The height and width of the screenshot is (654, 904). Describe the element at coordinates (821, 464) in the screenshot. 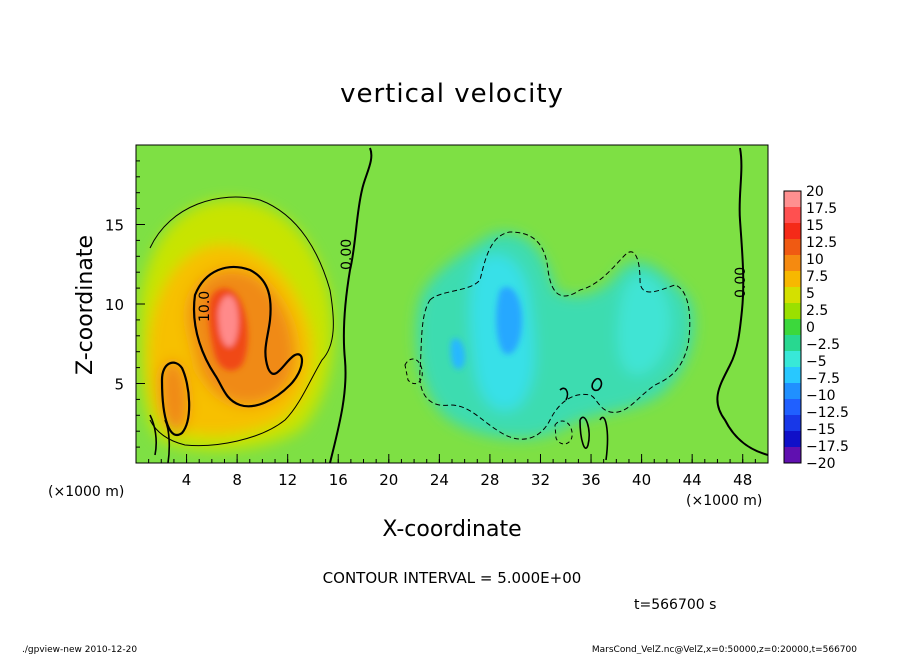

I see `colorbar-label: −20` at that location.